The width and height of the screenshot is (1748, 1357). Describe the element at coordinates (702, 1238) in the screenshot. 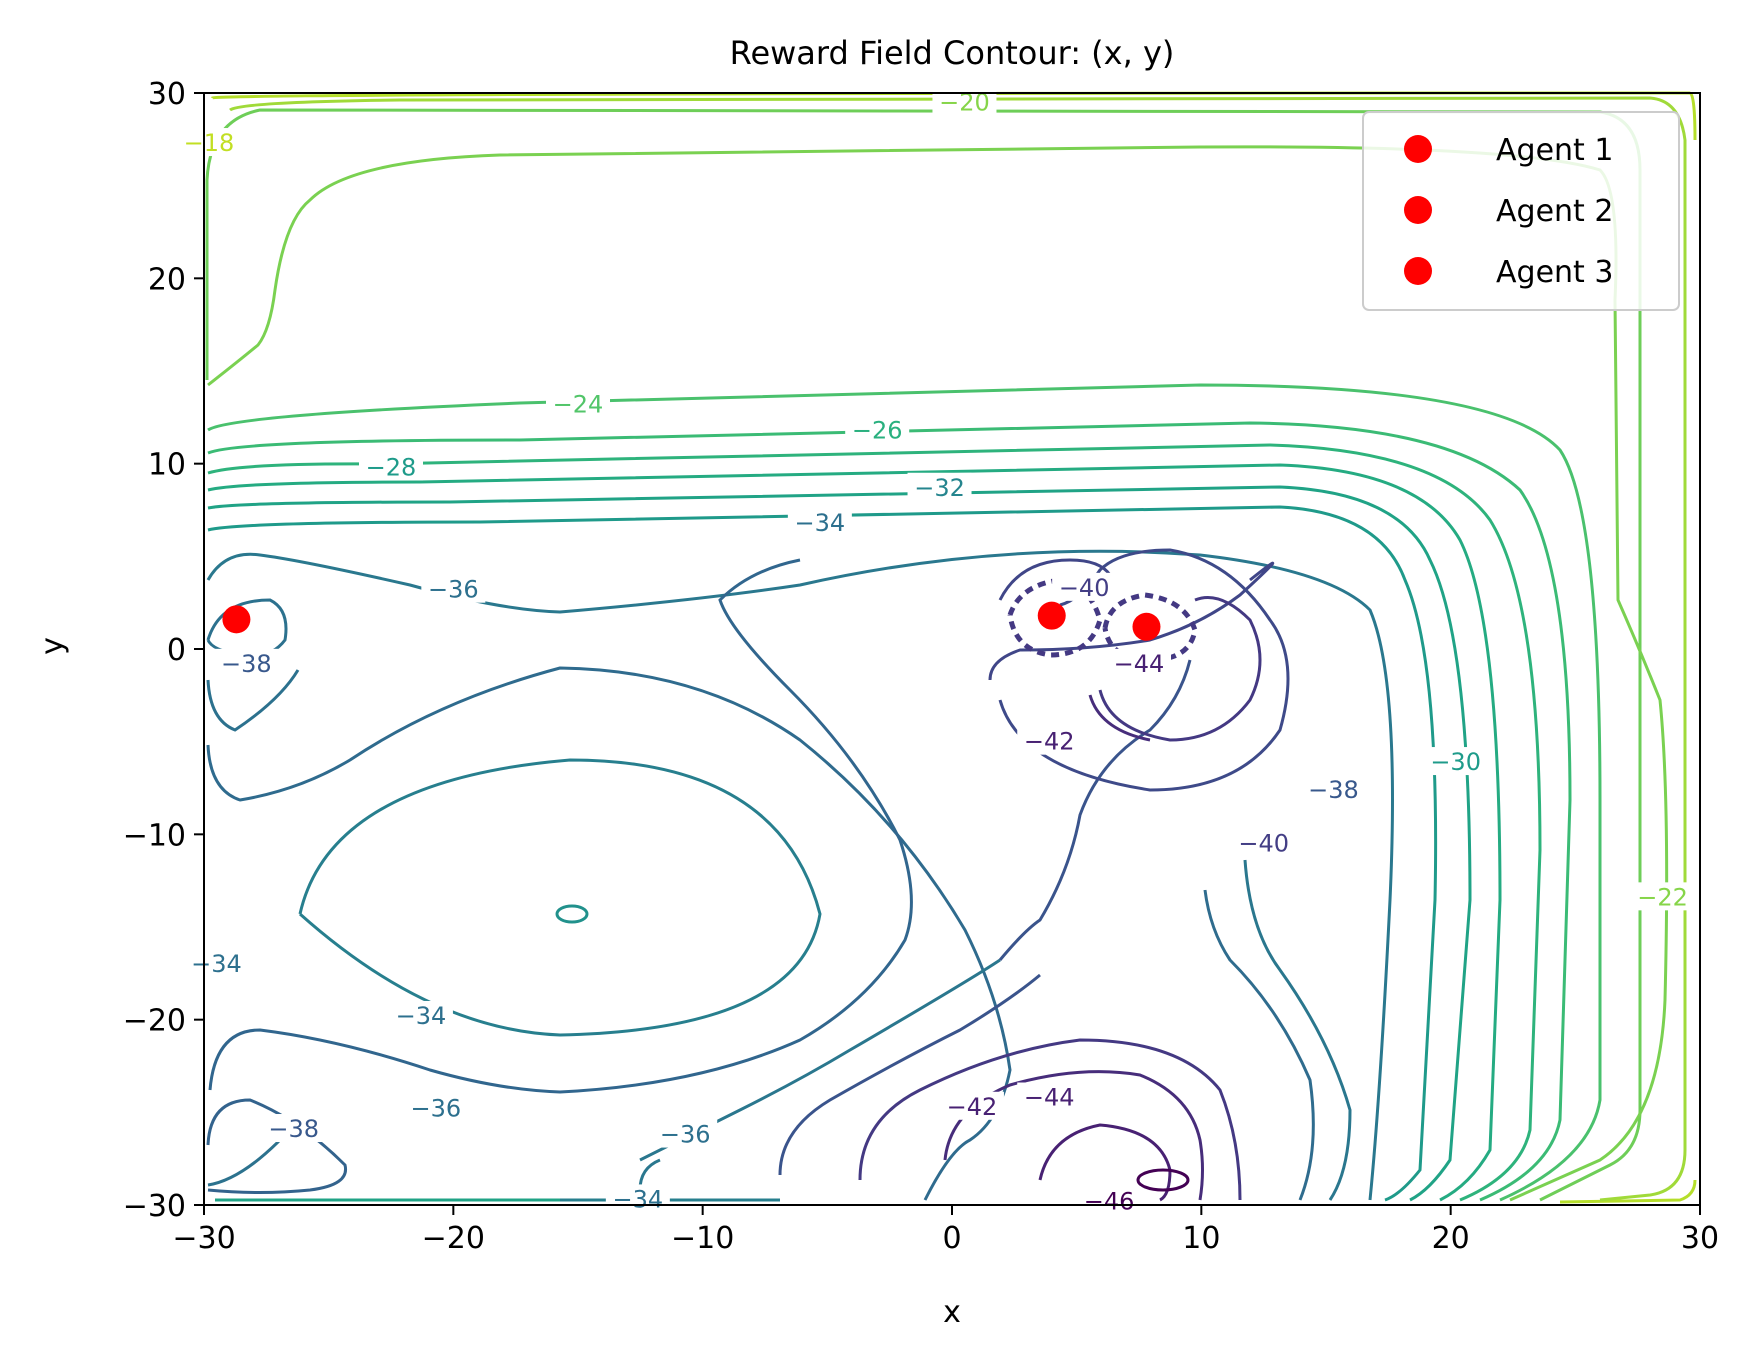

I see `x-tick-label: −10` at that location.